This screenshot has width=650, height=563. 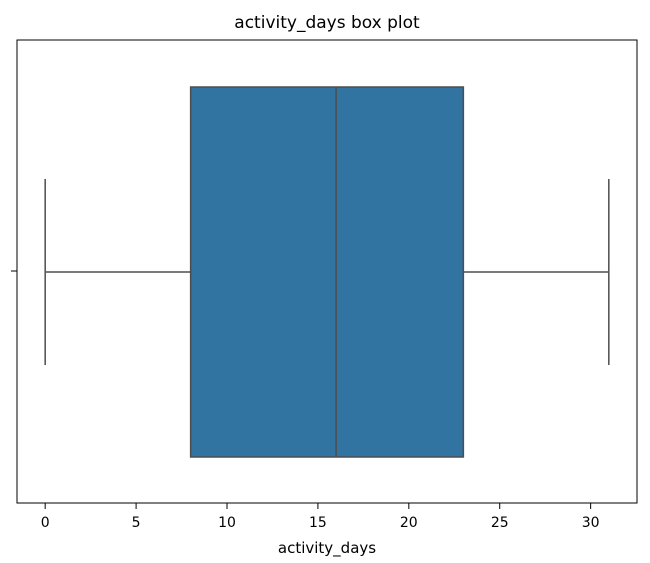 What do you see at coordinates (327, 23) in the screenshot?
I see `chart-title: activity_days box plot` at bounding box center [327, 23].